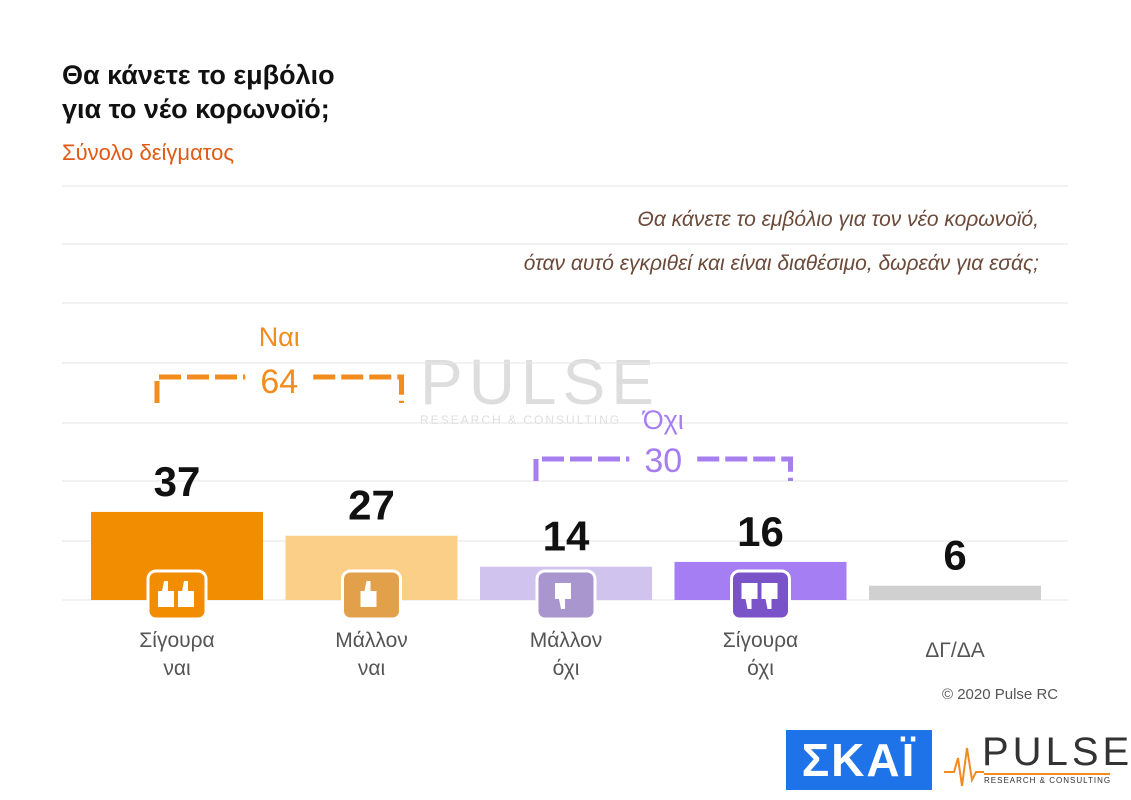  Describe the element at coordinates (954, 555) in the screenshot. I see `data-label: 6` at that location.